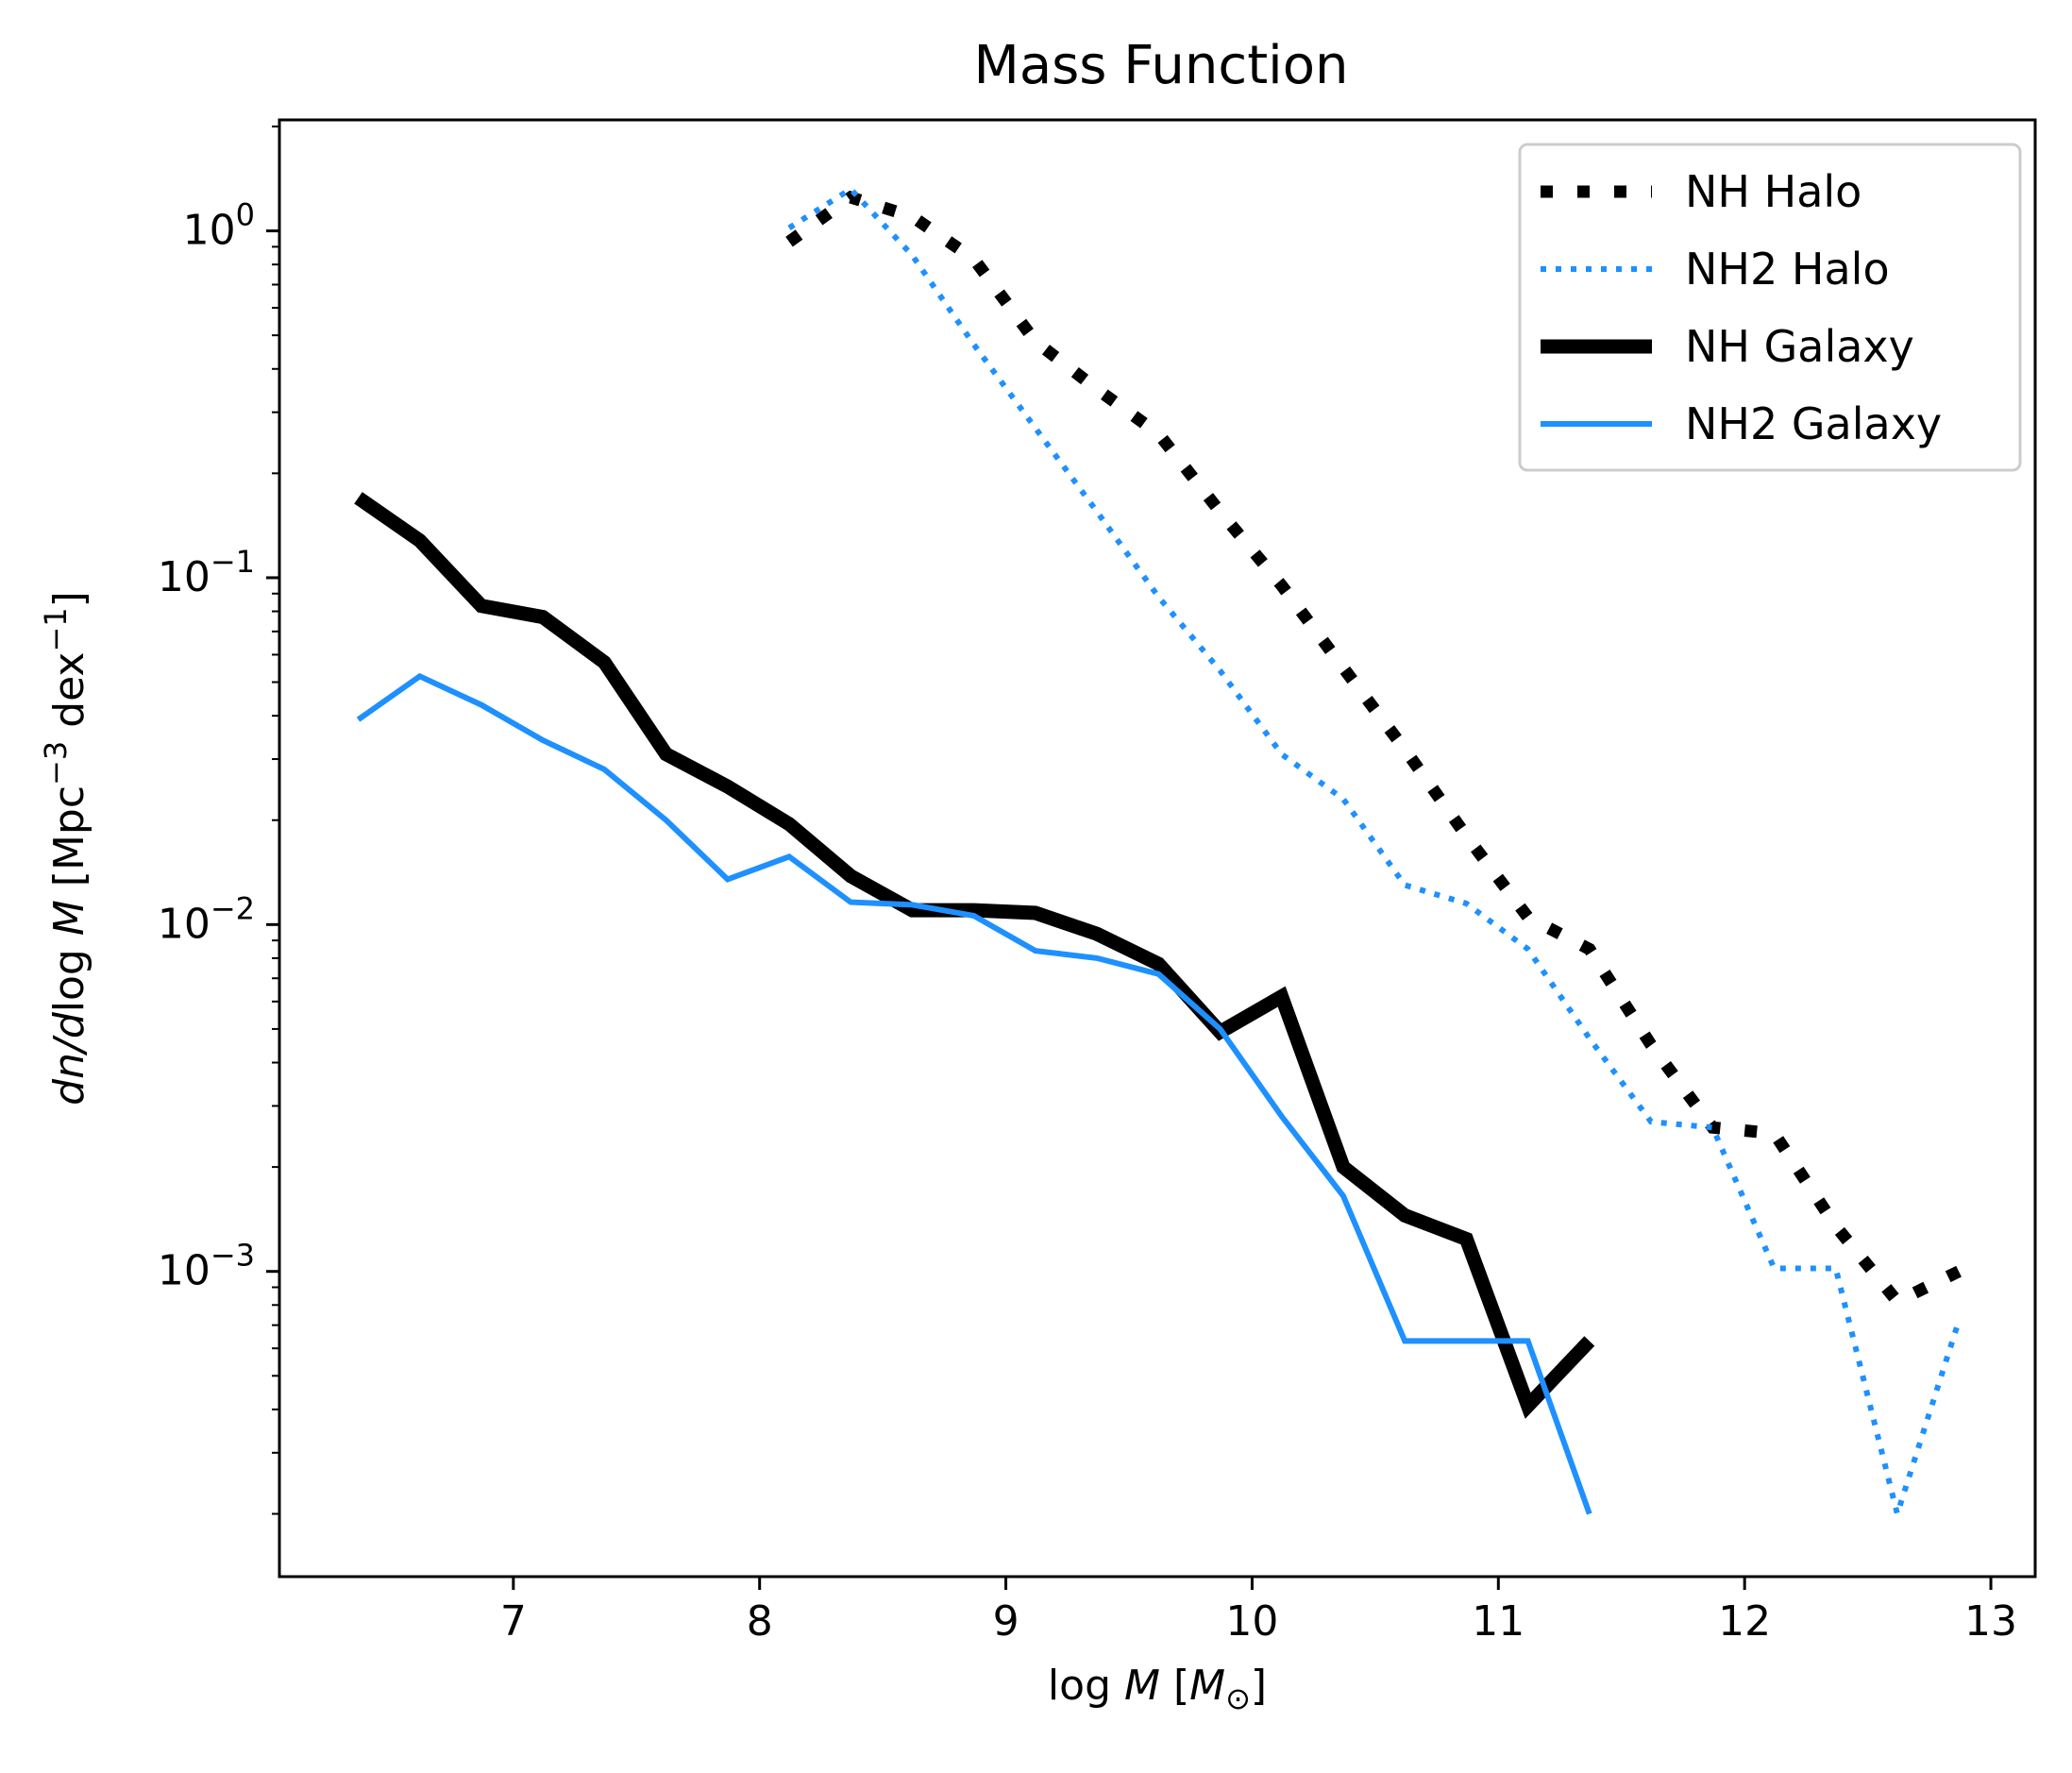 This screenshot has width=2072, height=1773. What do you see at coordinates (1006, 1621) in the screenshot?
I see `x-tick-label-2: 9` at bounding box center [1006, 1621].